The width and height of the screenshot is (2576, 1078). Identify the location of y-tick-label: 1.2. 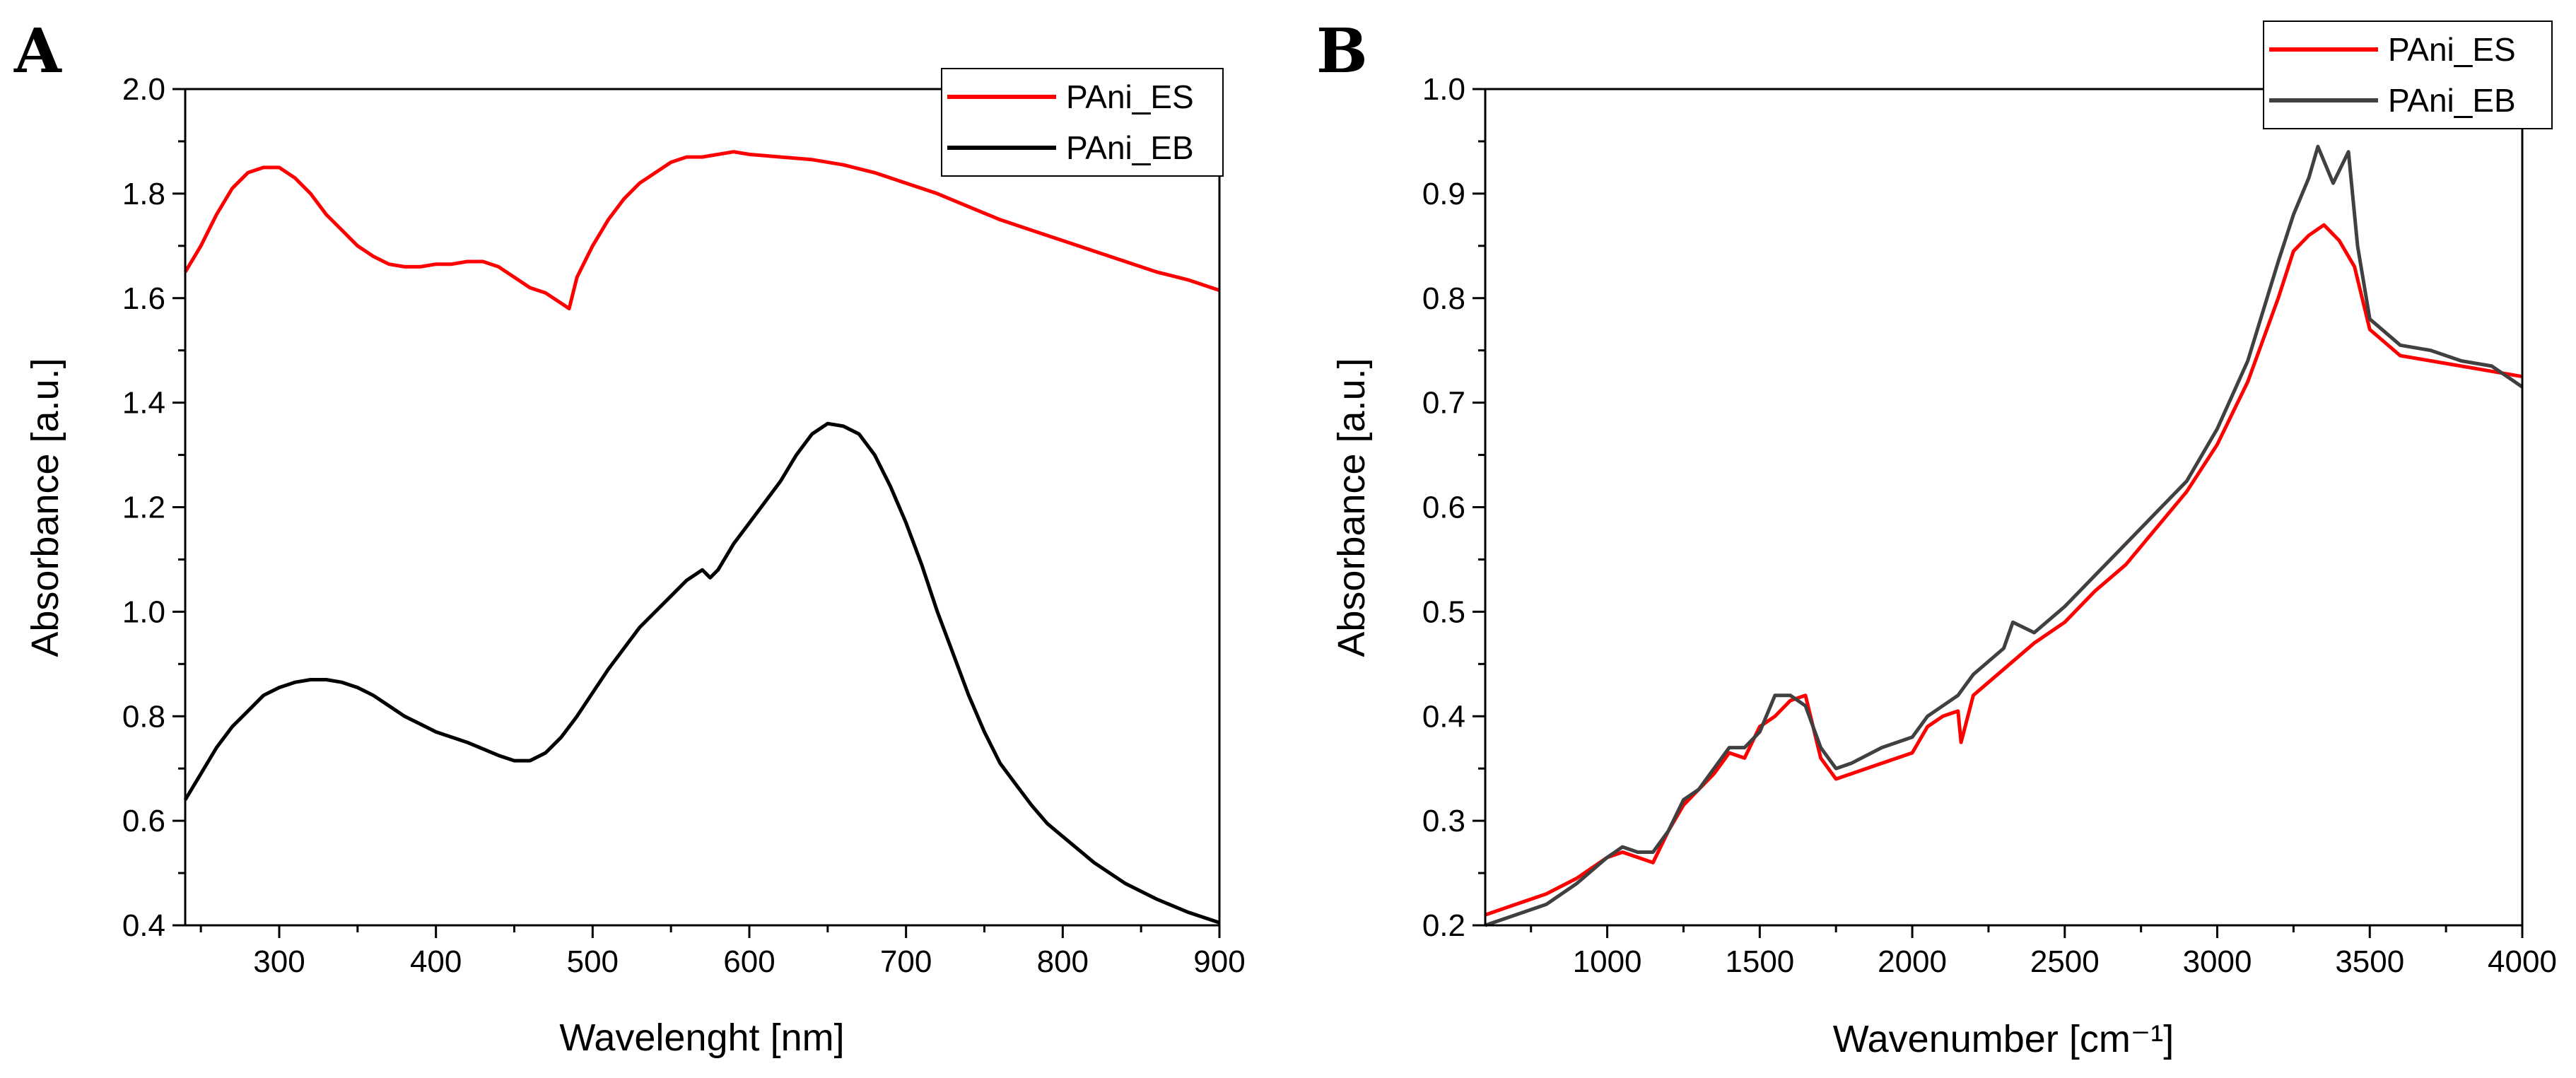
(143, 508).